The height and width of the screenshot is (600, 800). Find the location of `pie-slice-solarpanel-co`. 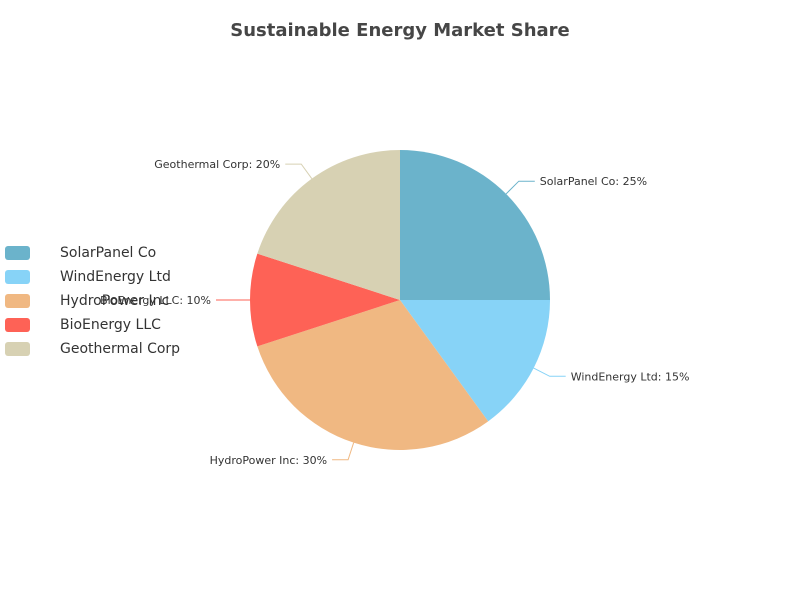

pie-slice-solarpanel-co is located at coordinates (475, 225).